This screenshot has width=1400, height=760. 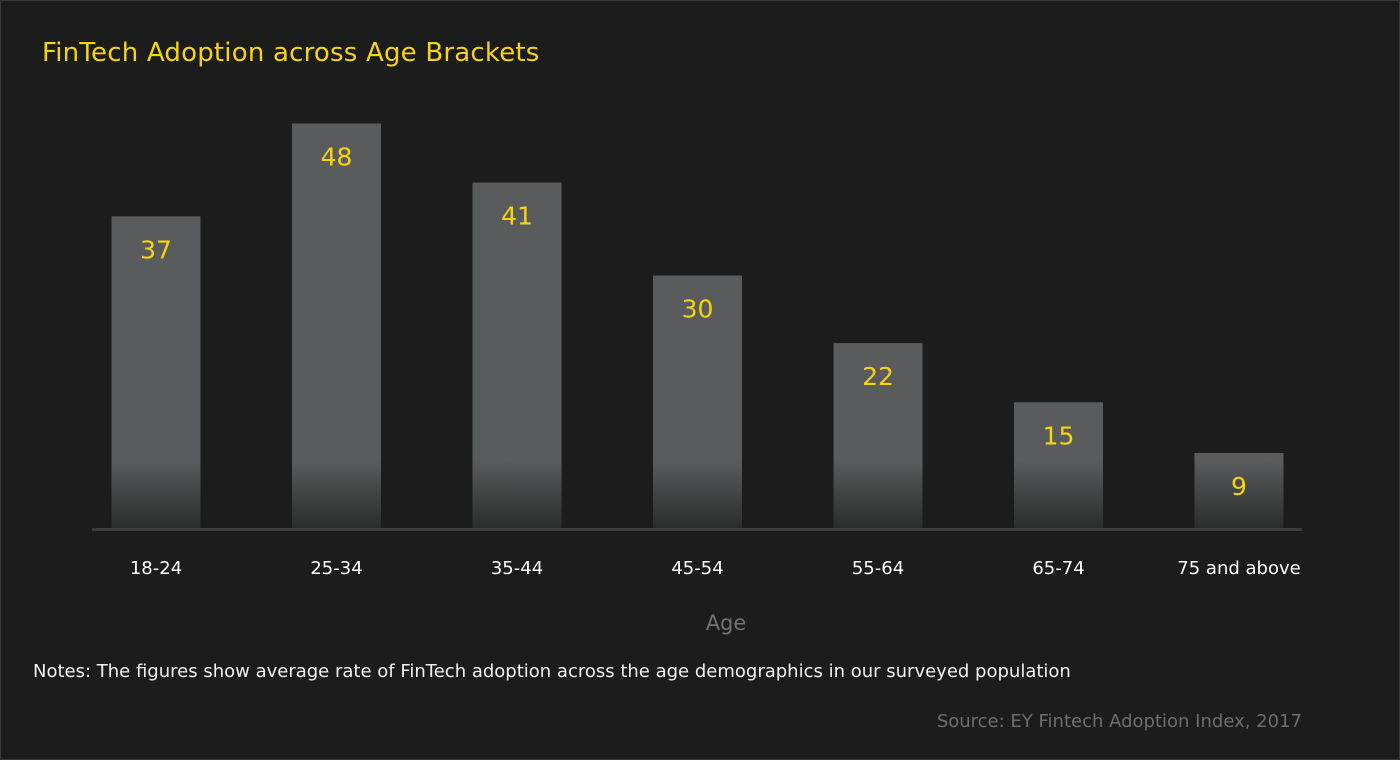 What do you see at coordinates (1239, 456) in the screenshot?
I see `bar-75 and above` at bounding box center [1239, 456].